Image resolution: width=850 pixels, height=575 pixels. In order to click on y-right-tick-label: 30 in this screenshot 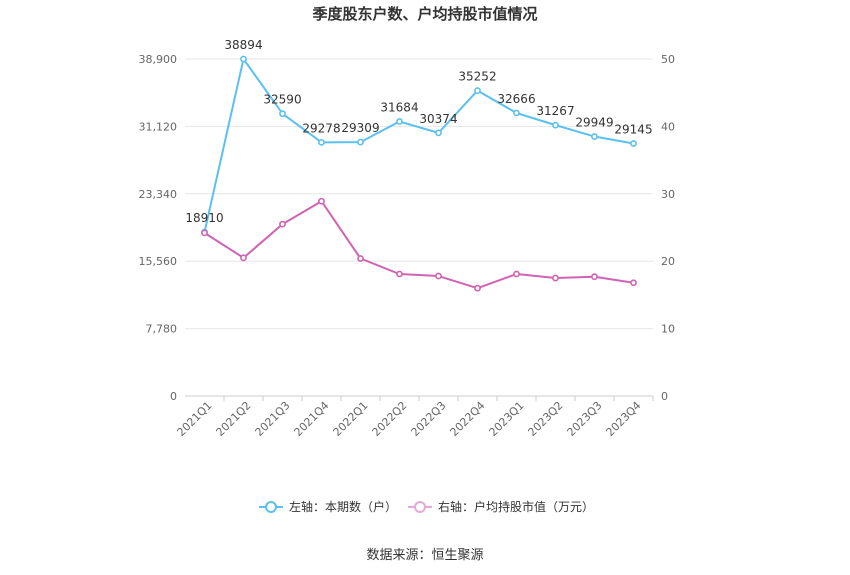, I will do `click(668, 194)`.